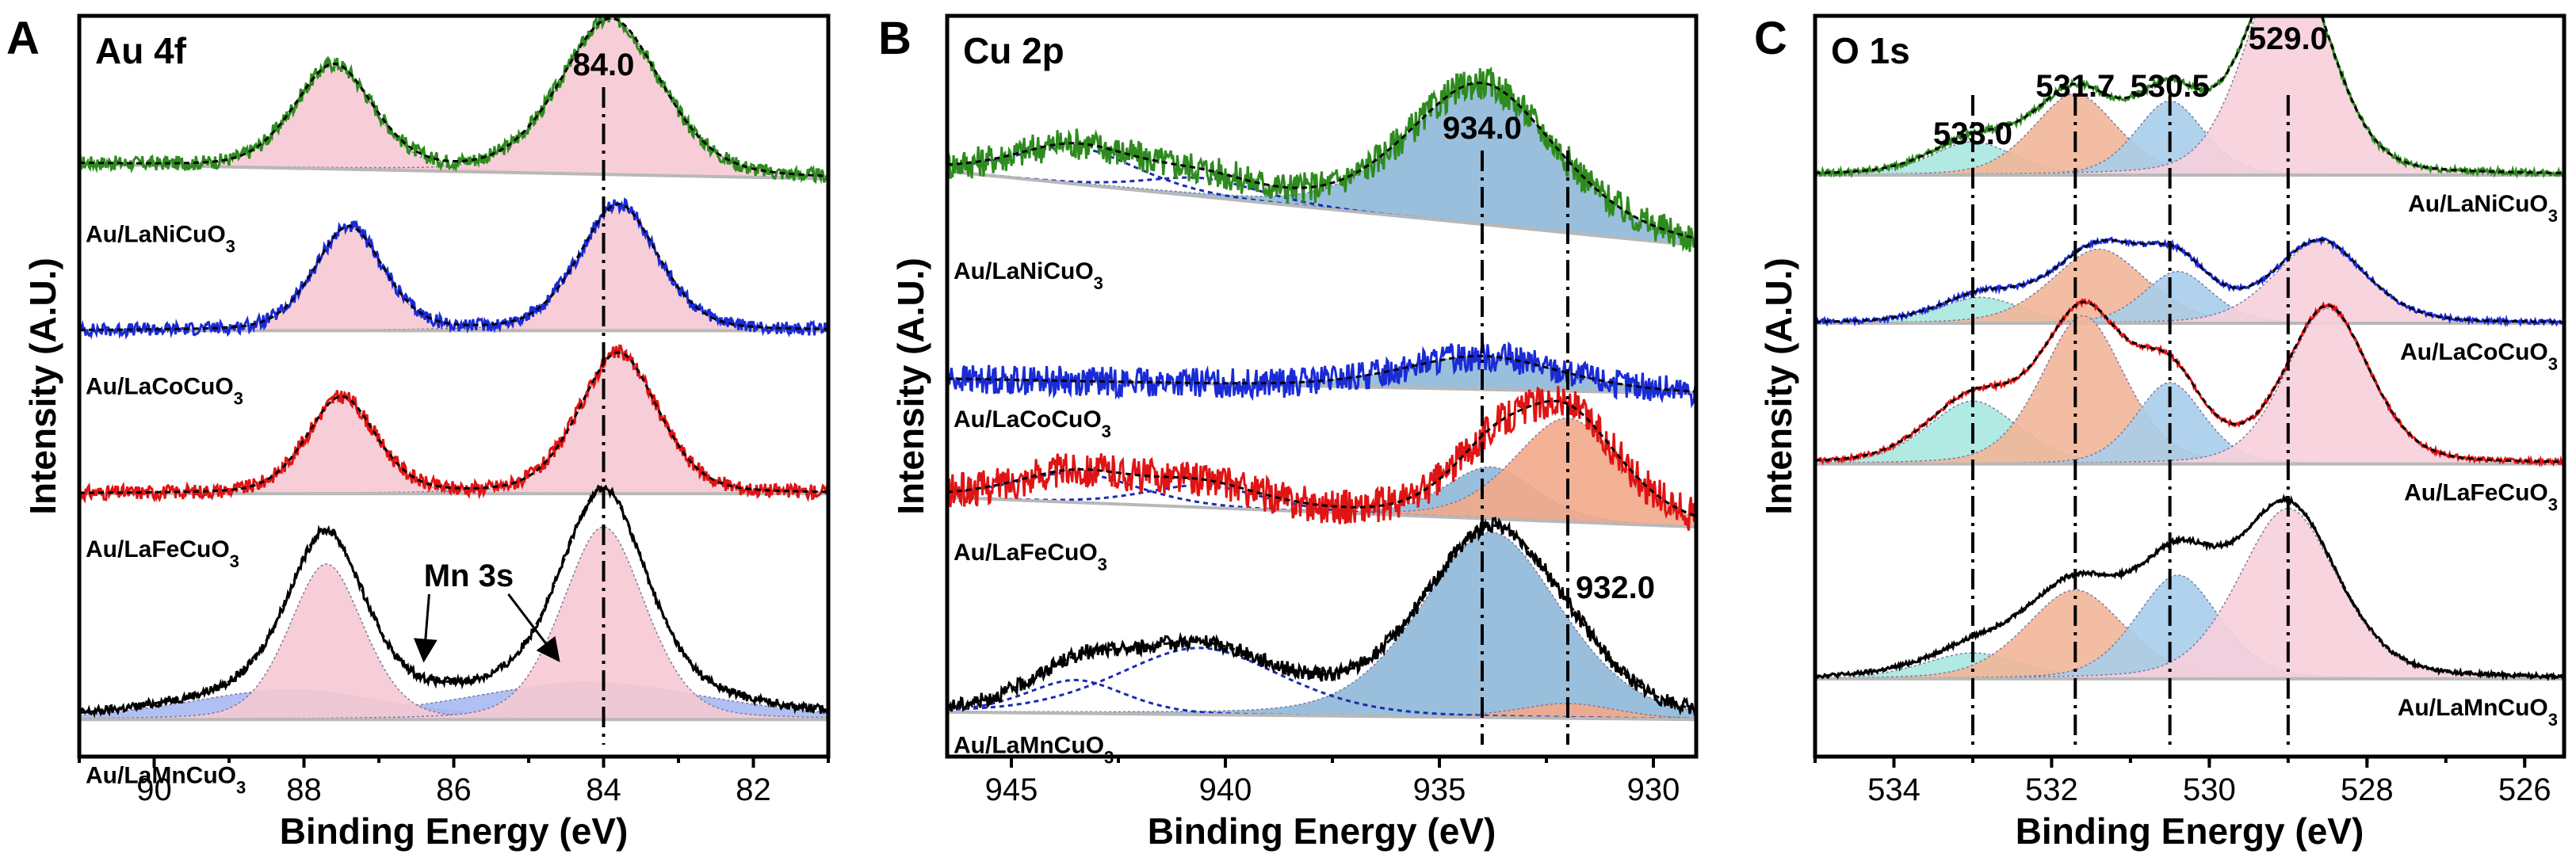  I want to click on peak-position-label: 529.0, so click(2288, 38).